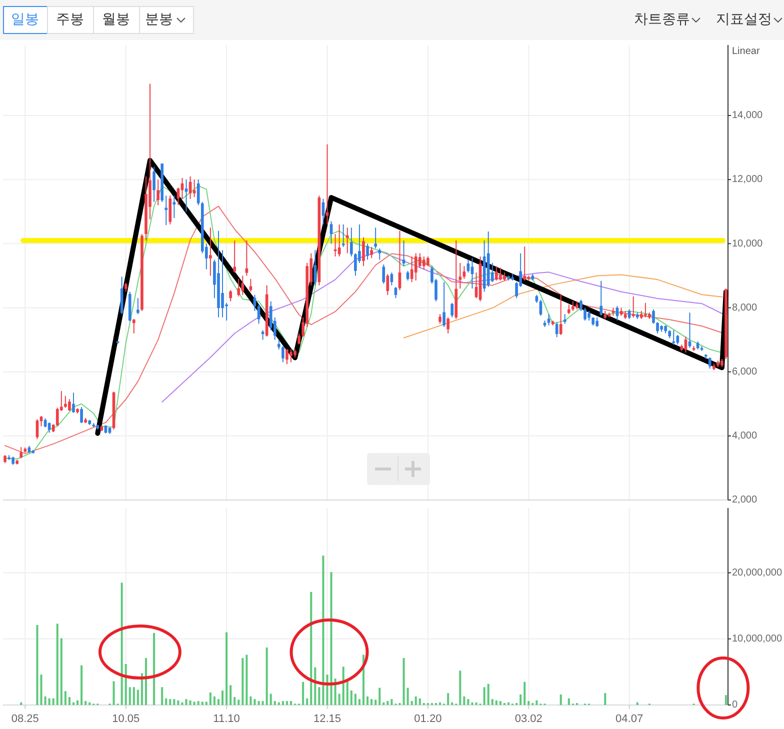 The image size is (784, 729). I want to click on text: 월봉, so click(116, 18).